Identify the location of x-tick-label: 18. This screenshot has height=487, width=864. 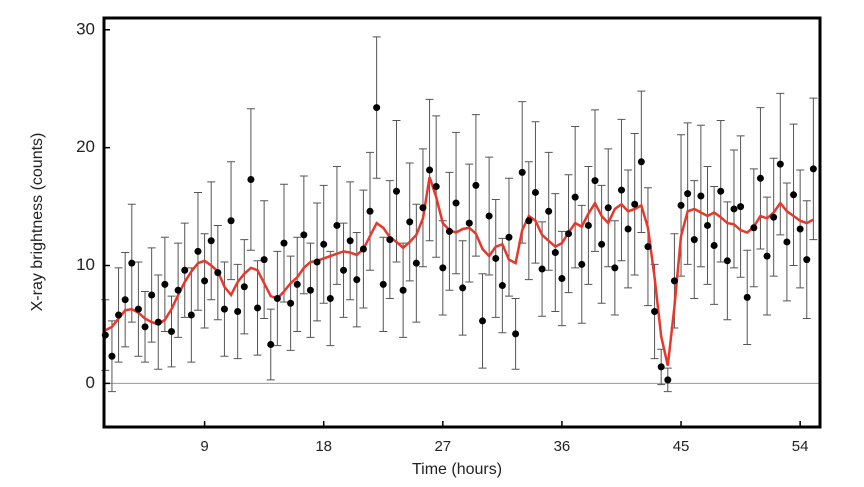
(323, 446).